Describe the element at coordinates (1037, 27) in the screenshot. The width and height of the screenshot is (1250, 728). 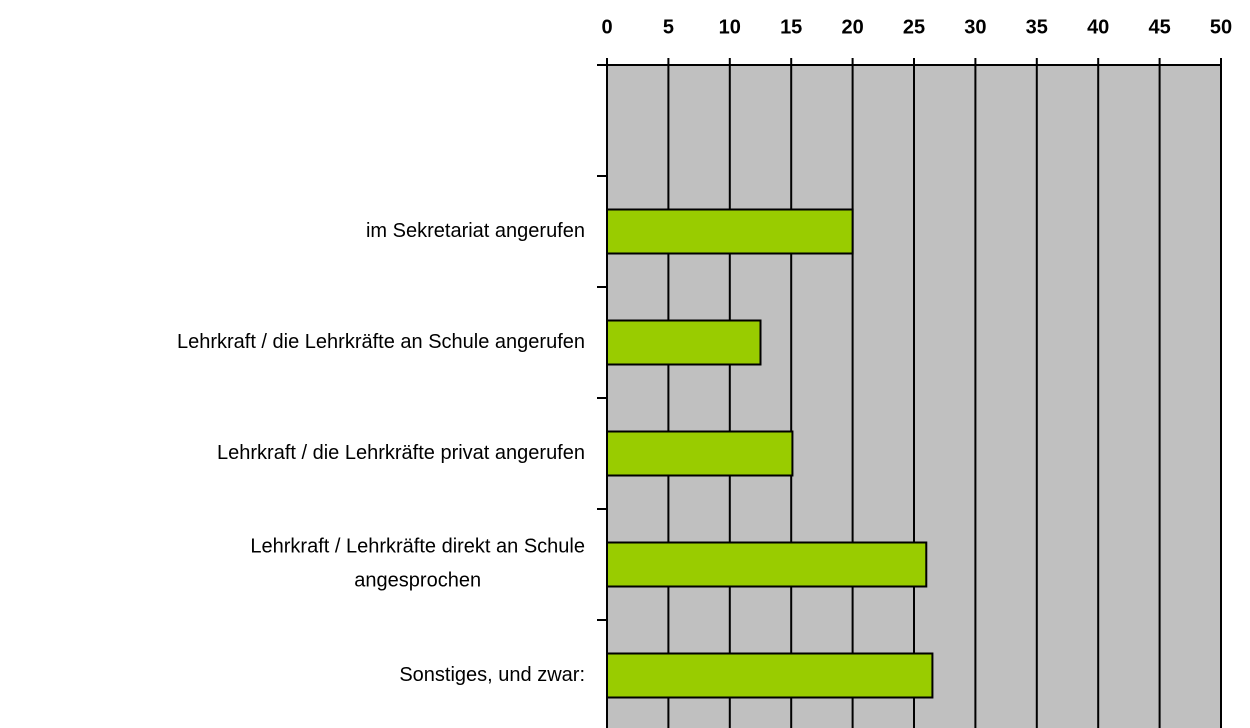
I see `x-tick-label: 35` at that location.